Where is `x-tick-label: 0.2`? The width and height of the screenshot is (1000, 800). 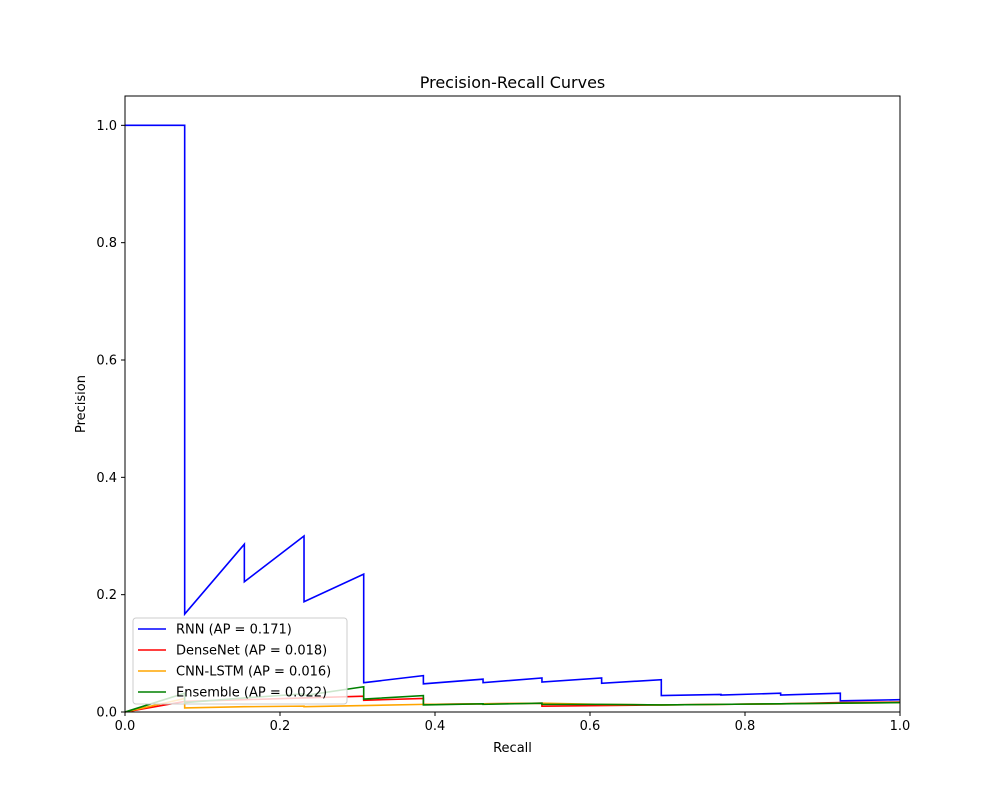 x-tick-label: 0.2 is located at coordinates (280, 726).